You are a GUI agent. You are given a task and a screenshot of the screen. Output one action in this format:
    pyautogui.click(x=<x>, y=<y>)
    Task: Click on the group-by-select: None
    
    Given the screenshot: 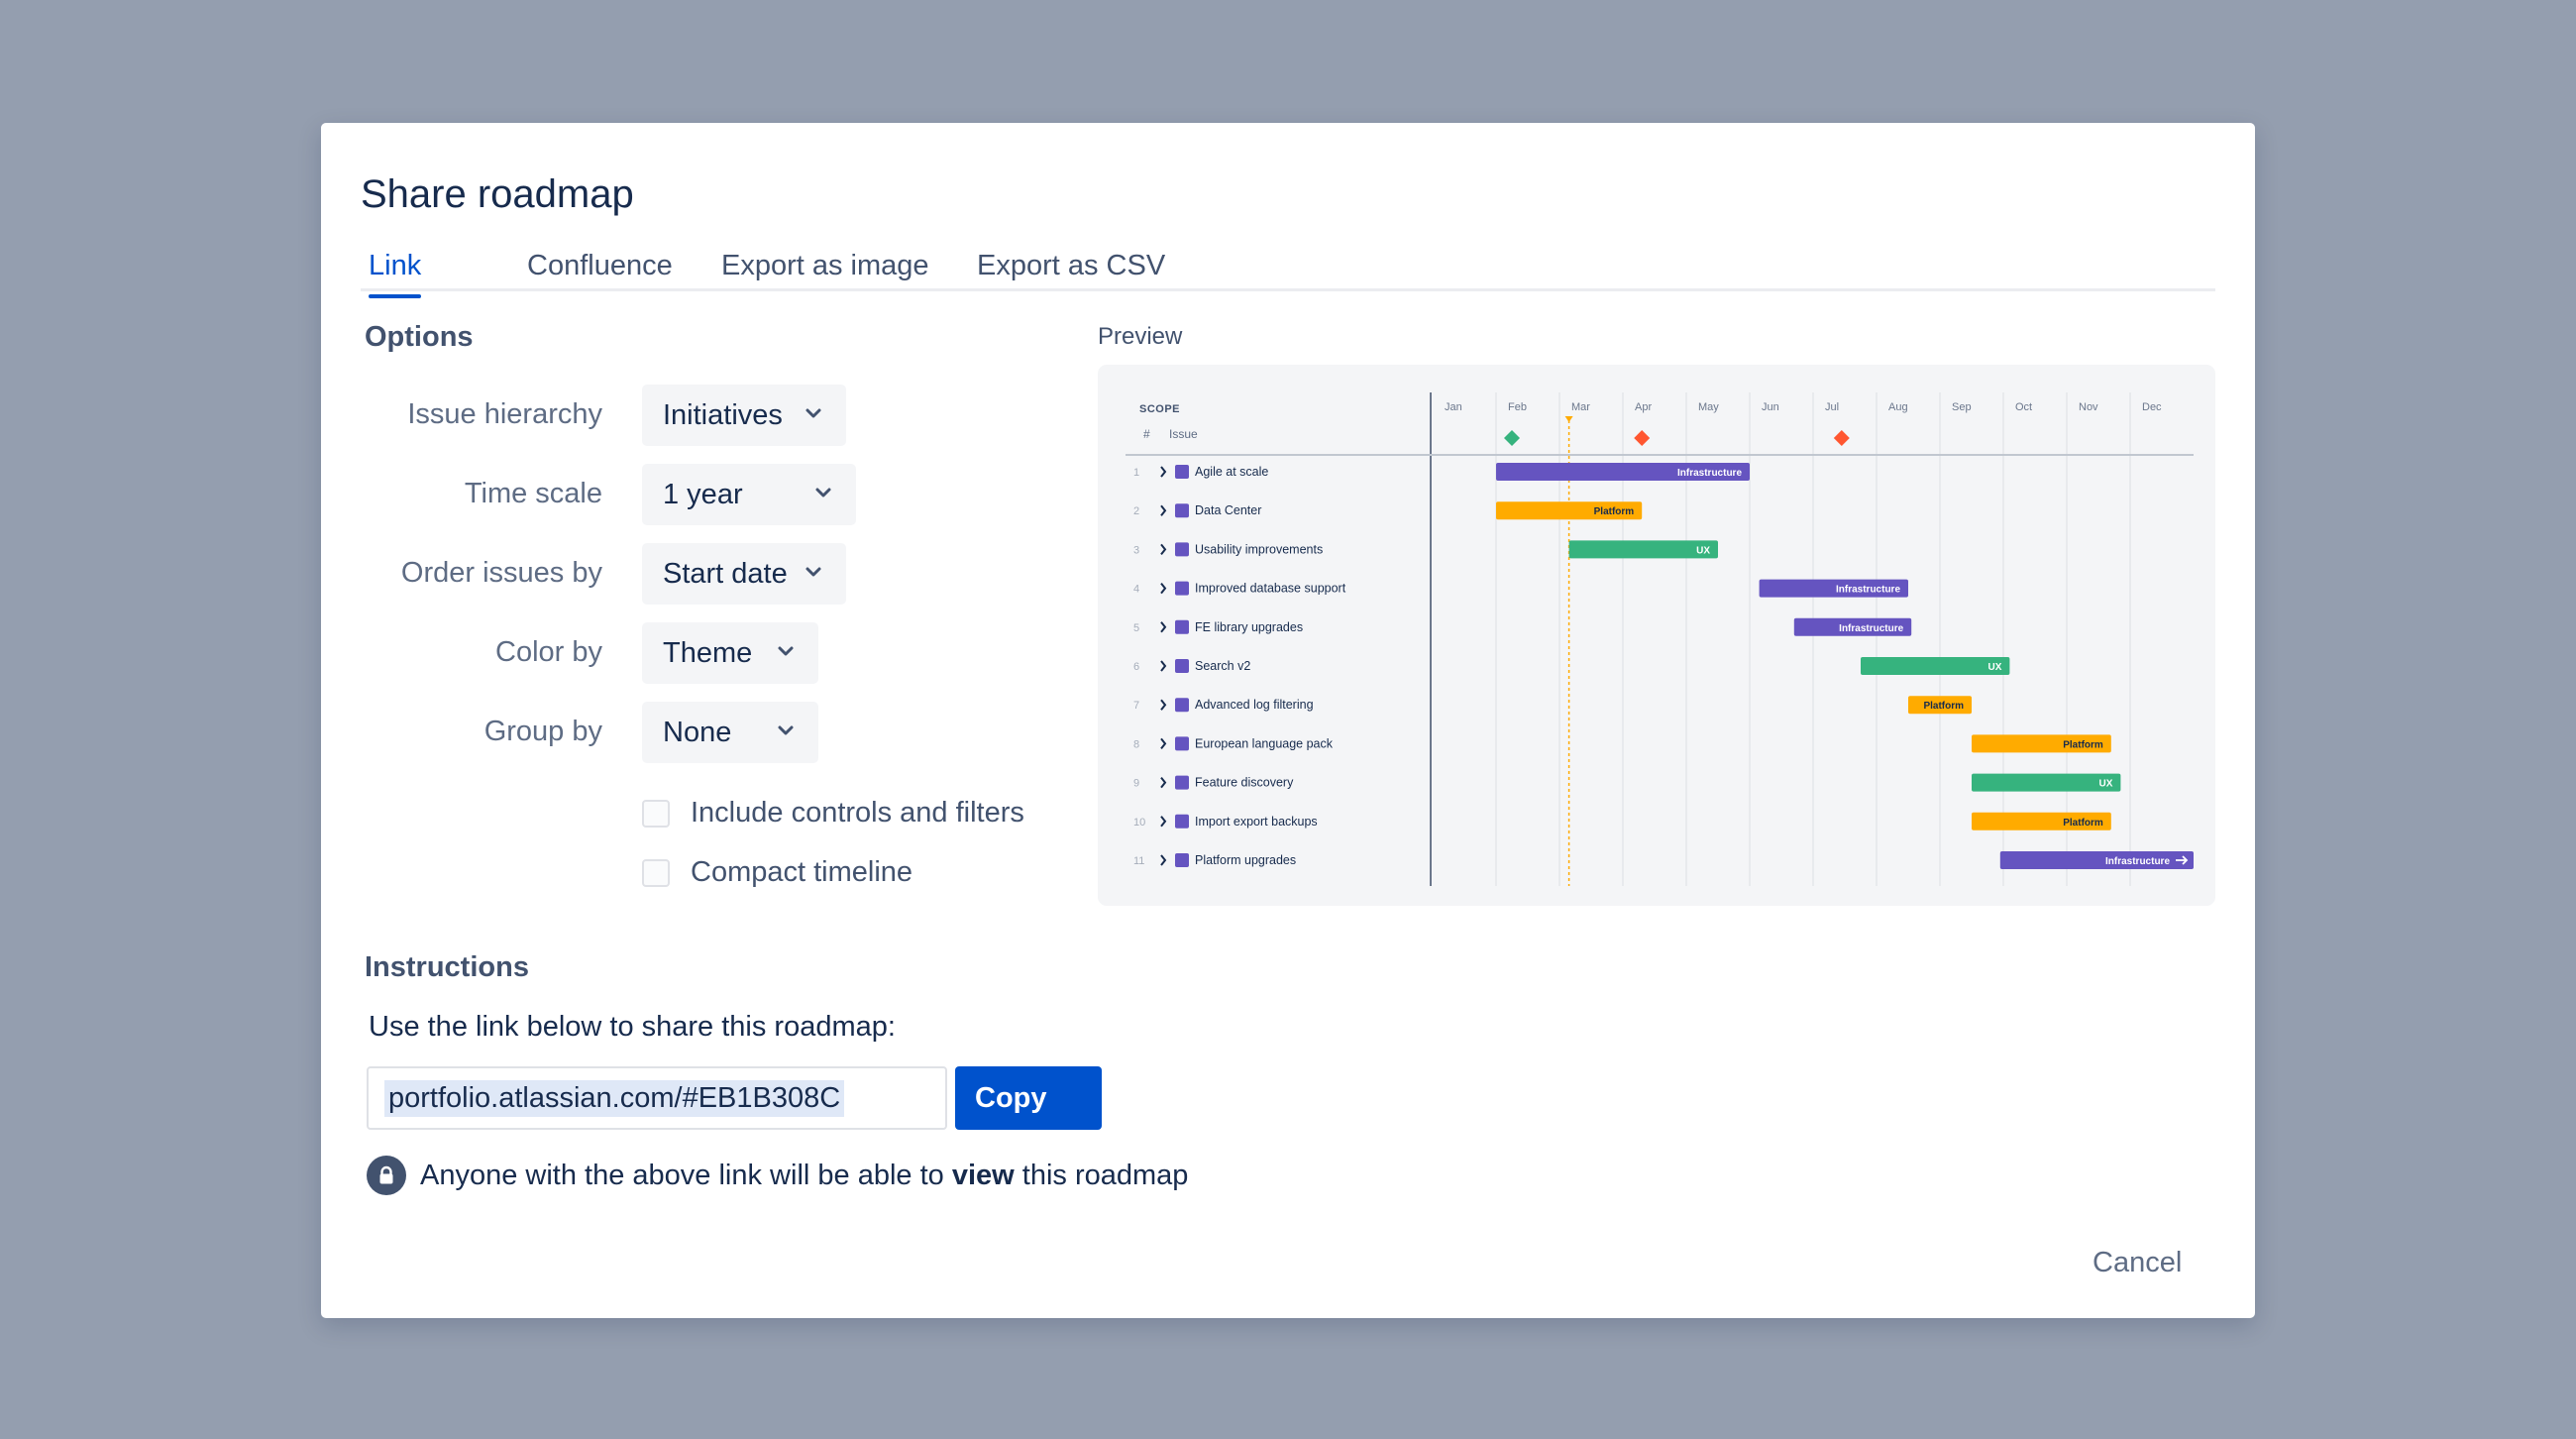 What is the action you would take?
    pyautogui.click(x=730, y=732)
    